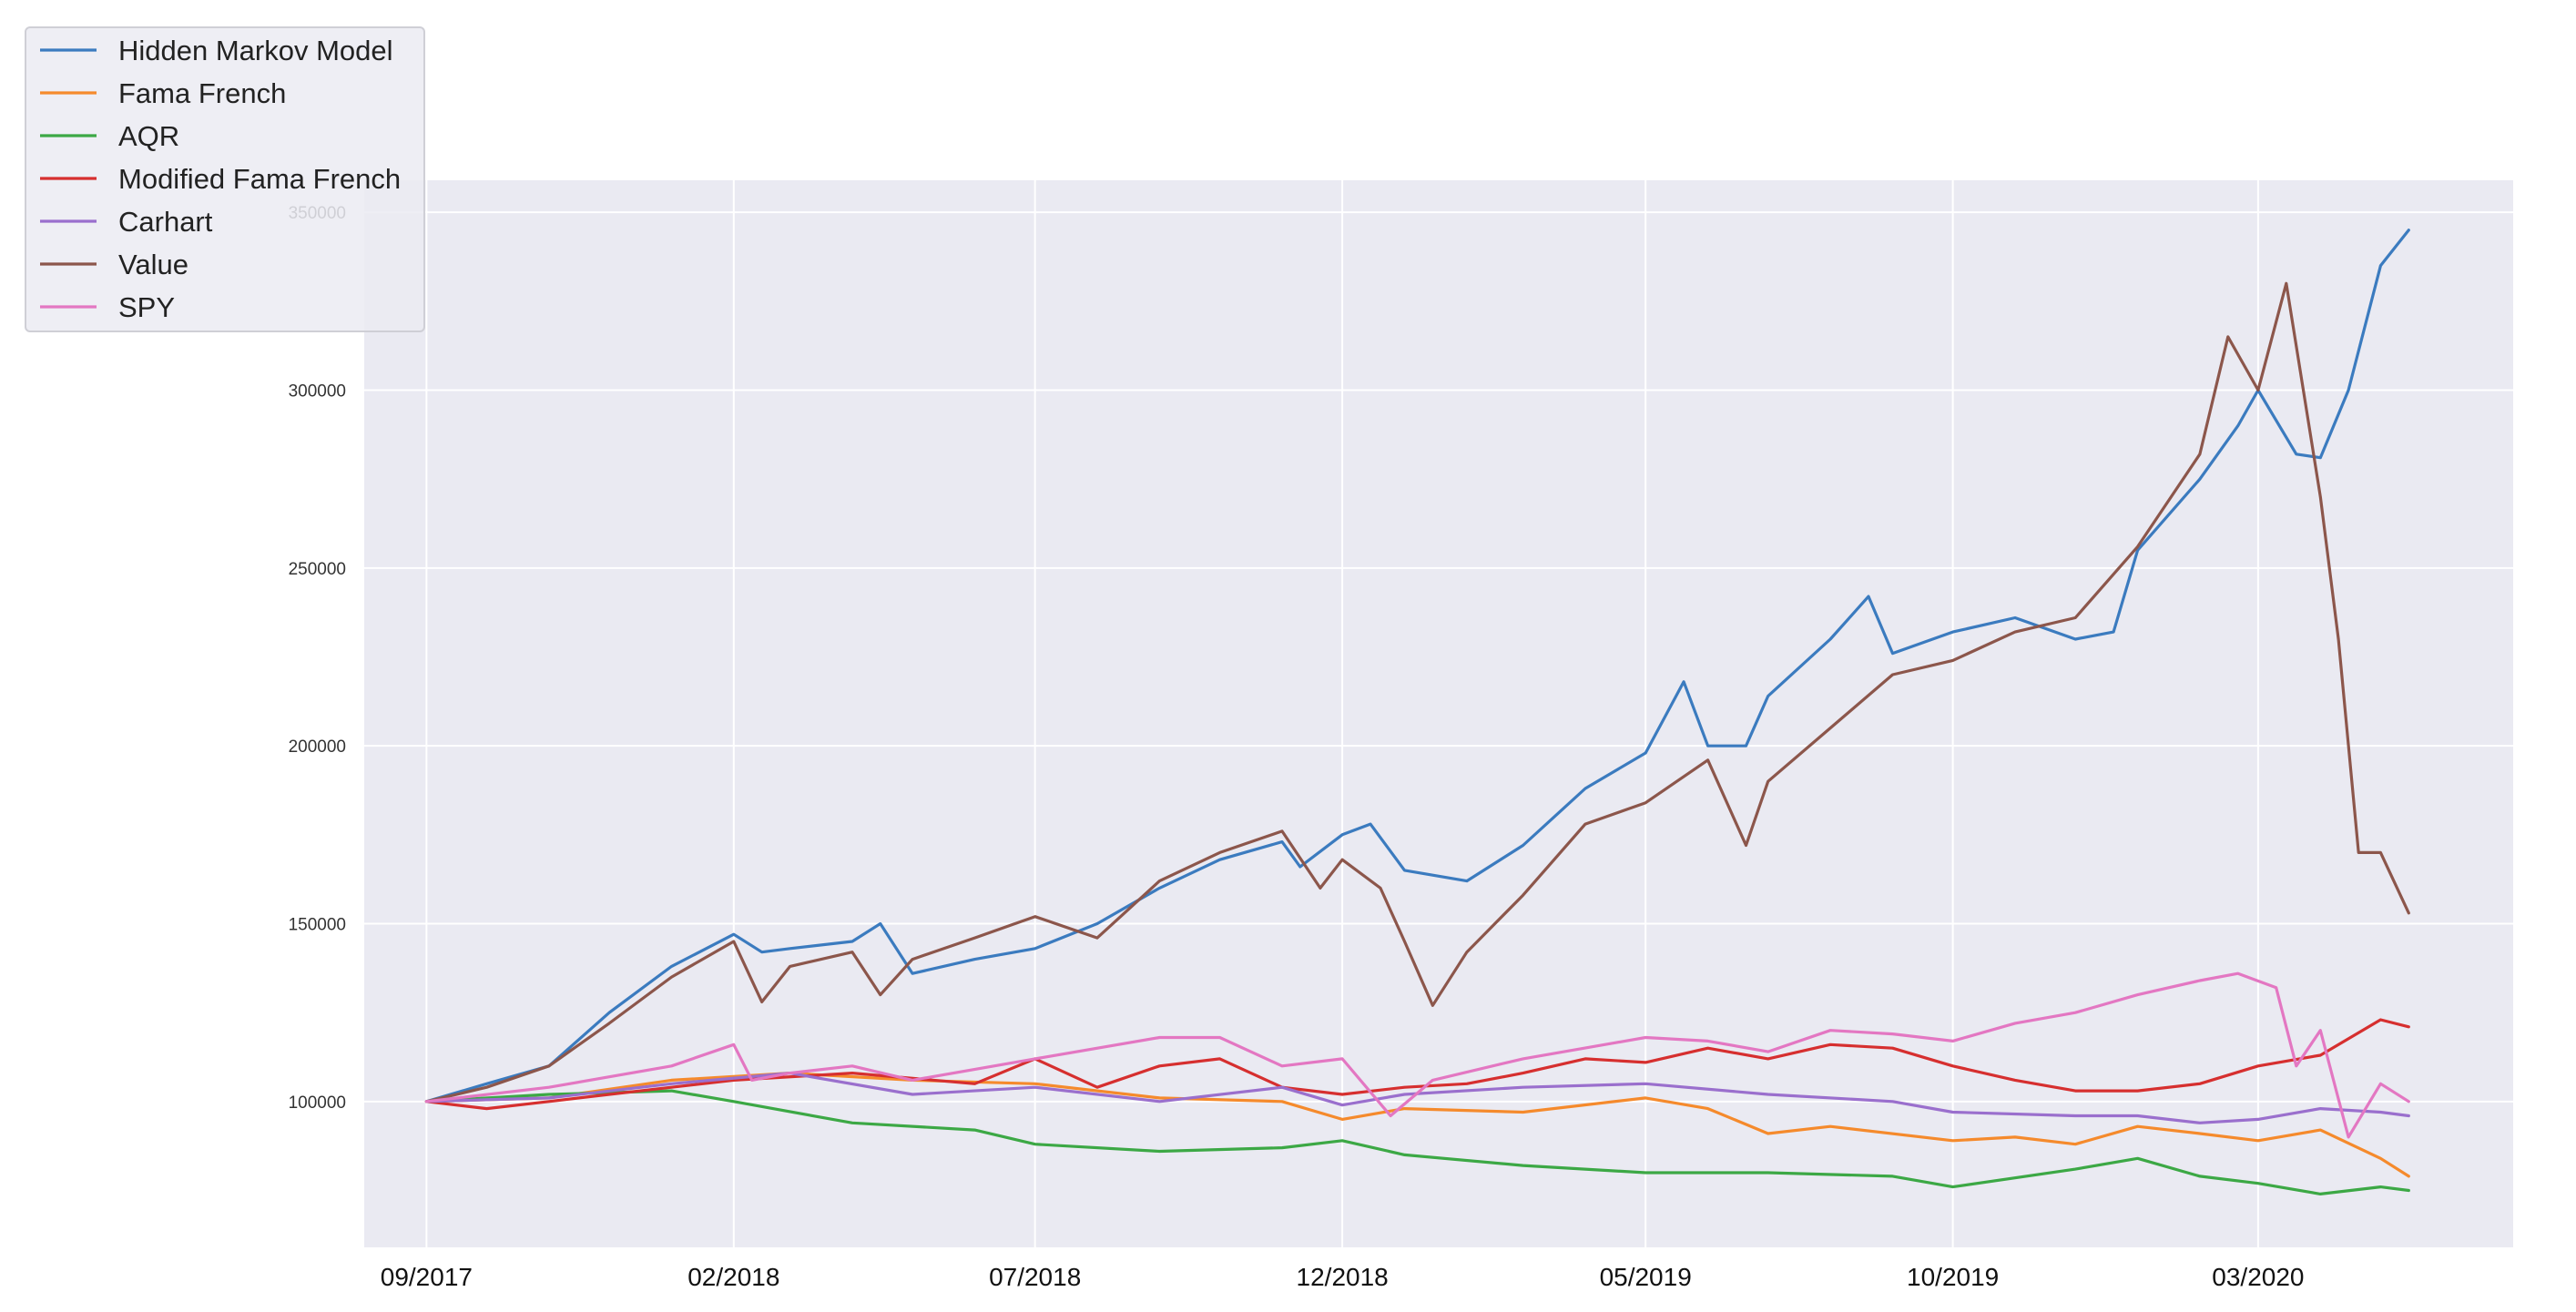  What do you see at coordinates (1646, 1277) in the screenshot?
I see `x-tick-label: 05/2019` at bounding box center [1646, 1277].